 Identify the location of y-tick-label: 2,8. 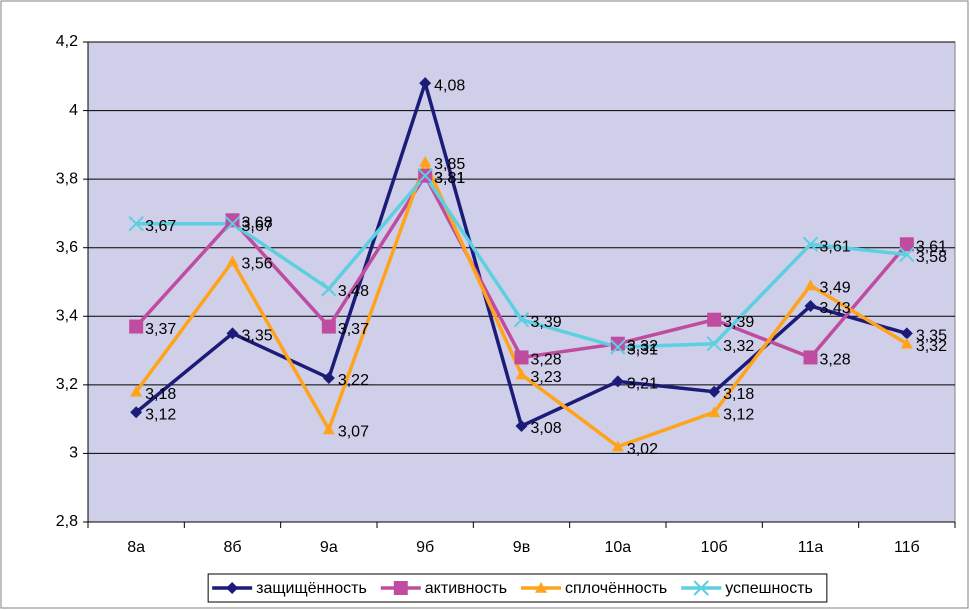
(67, 521).